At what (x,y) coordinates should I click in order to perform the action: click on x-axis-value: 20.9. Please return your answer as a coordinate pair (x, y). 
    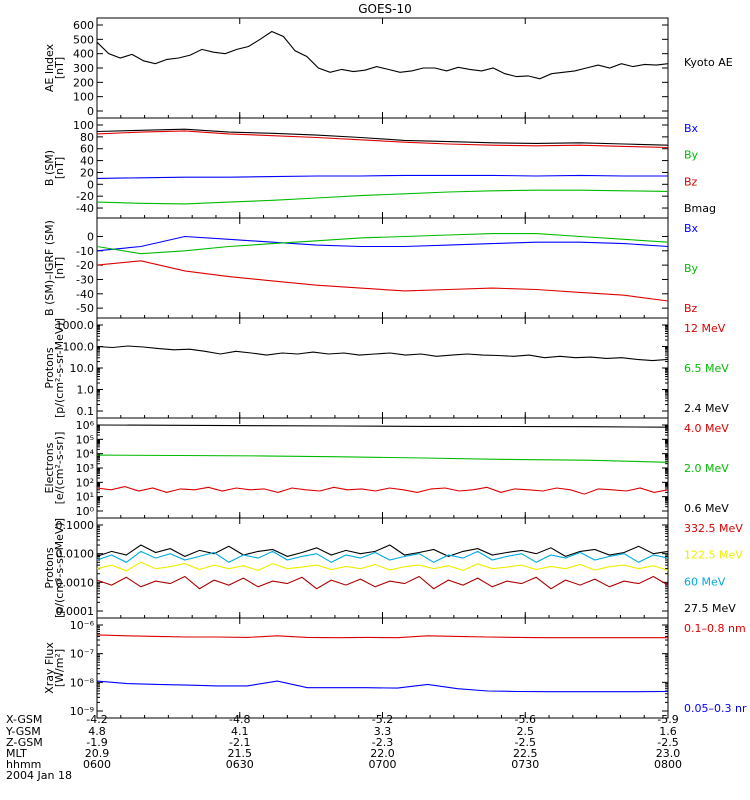
    Looking at the image, I should click on (97, 753).